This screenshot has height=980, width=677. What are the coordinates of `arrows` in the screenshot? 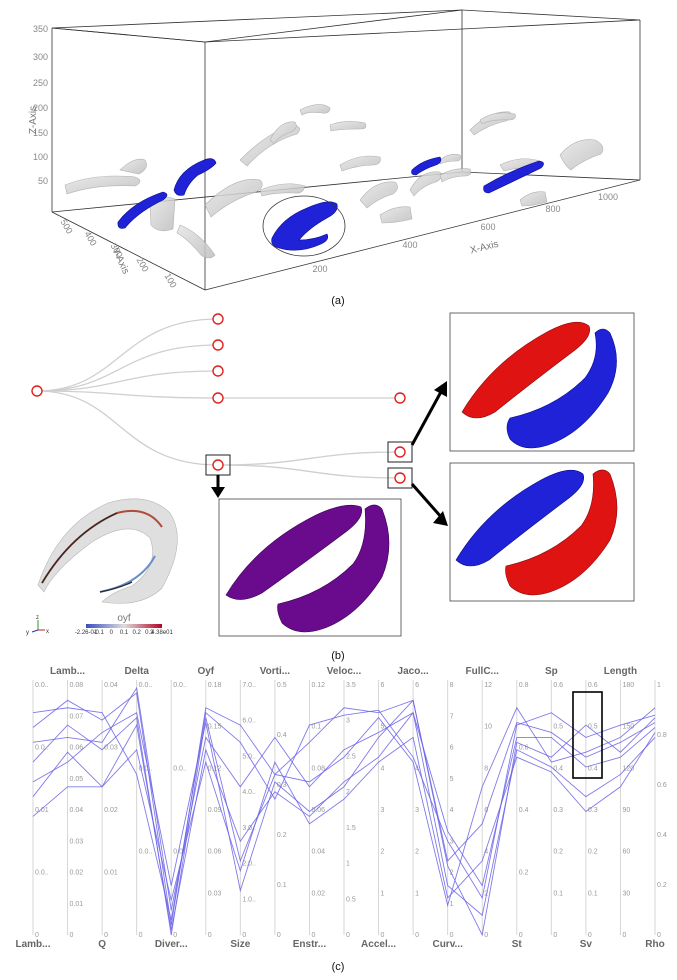 It's located at (329, 453).